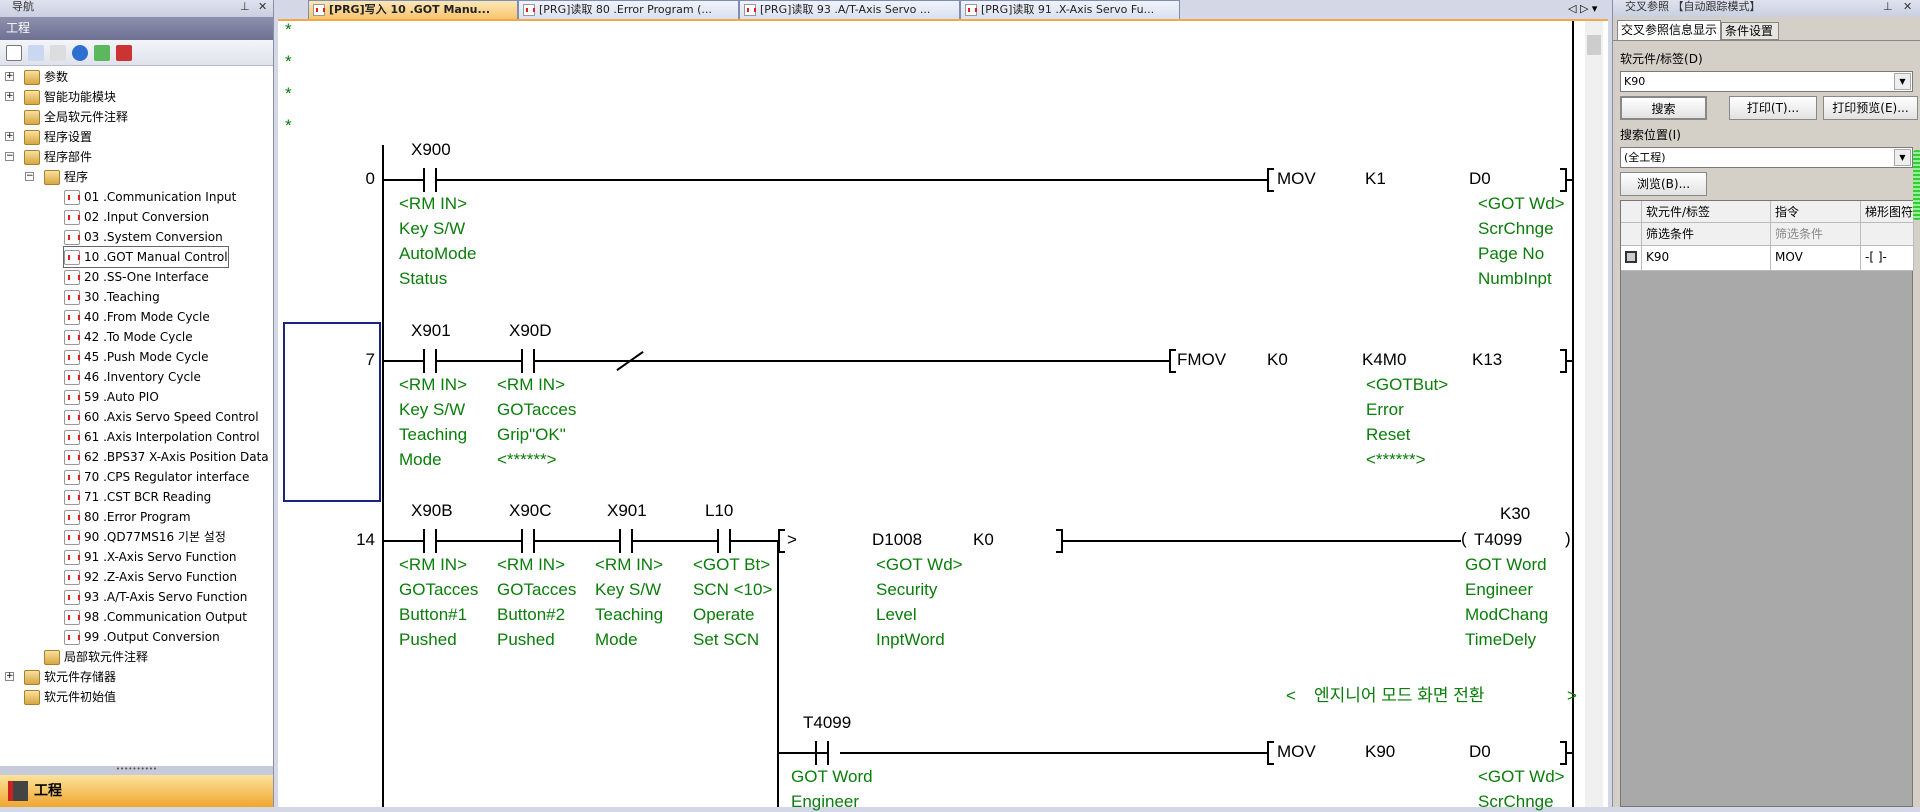  I want to click on device-comment: Security, so click(907, 589).